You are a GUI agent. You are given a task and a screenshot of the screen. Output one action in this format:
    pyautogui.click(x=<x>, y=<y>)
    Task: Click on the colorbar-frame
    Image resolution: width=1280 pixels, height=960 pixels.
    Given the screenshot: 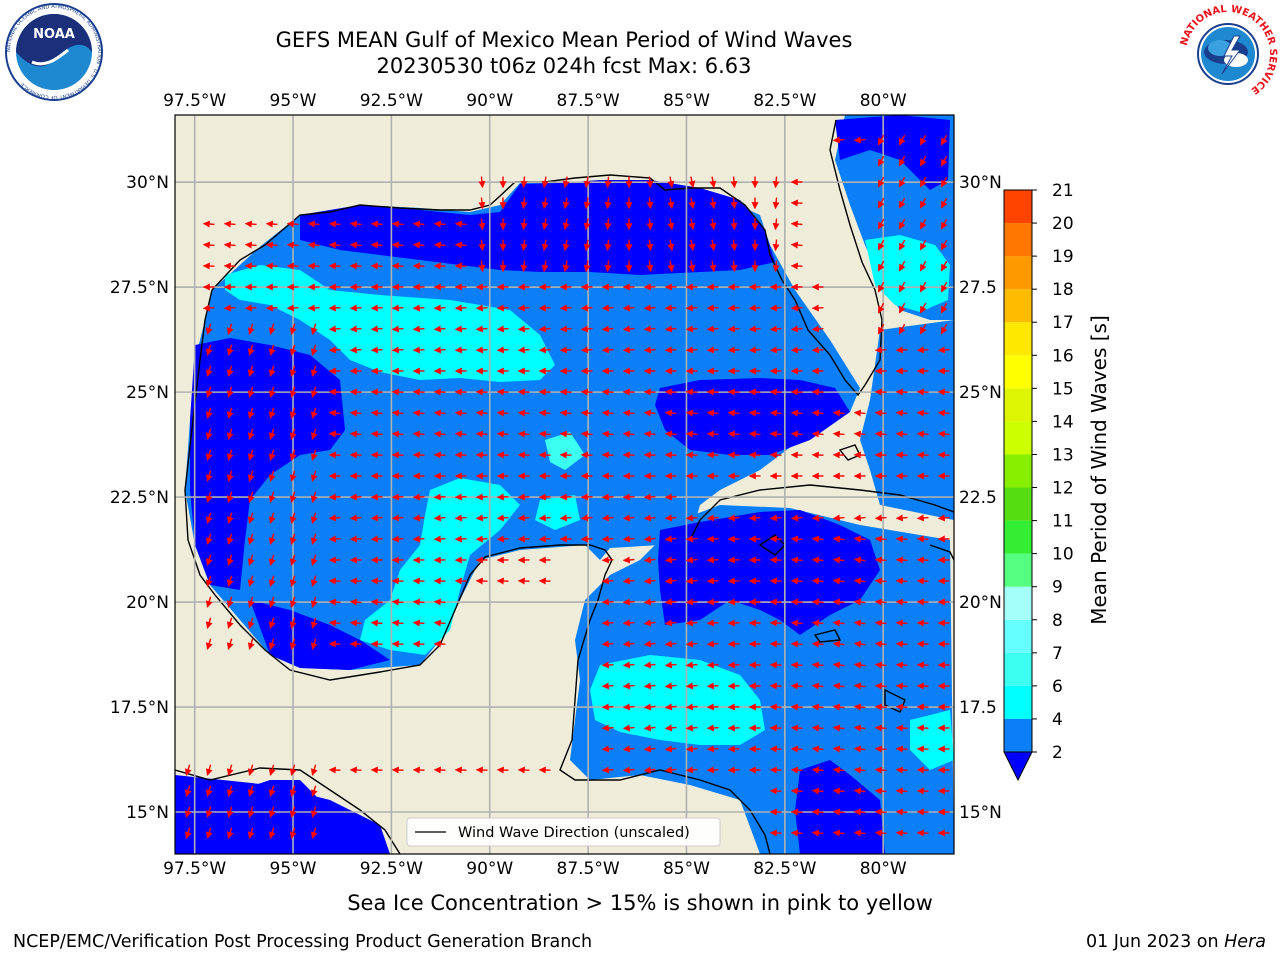 What is the action you would take?
    pyautogui.click(x=1018, y=471)
    